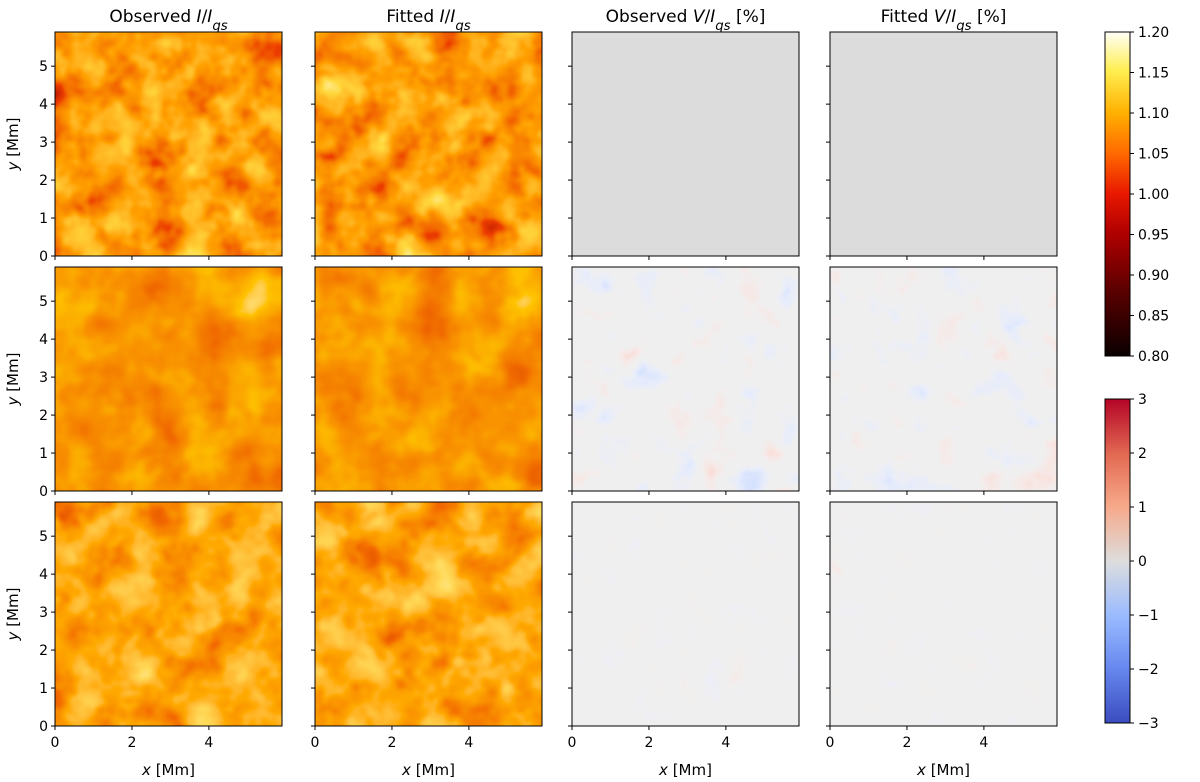 The width and height of the screenshot is (1200, 782). I want to click on colorbar-tick-label: 1, so click(1142, 508).